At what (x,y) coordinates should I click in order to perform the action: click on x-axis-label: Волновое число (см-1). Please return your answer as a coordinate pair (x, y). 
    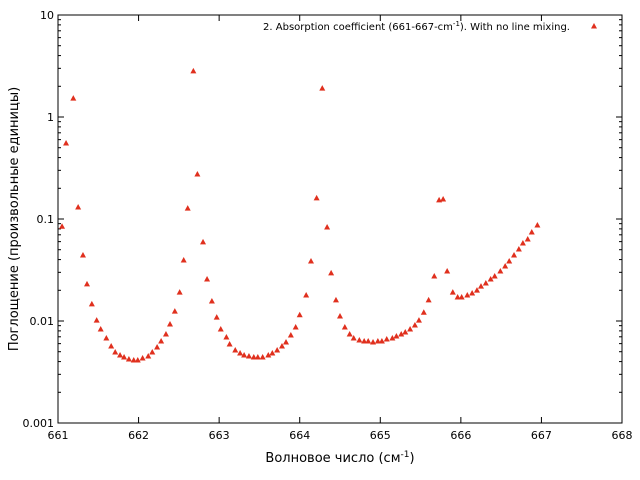
    Looking at the image, I should click on (339, 458).